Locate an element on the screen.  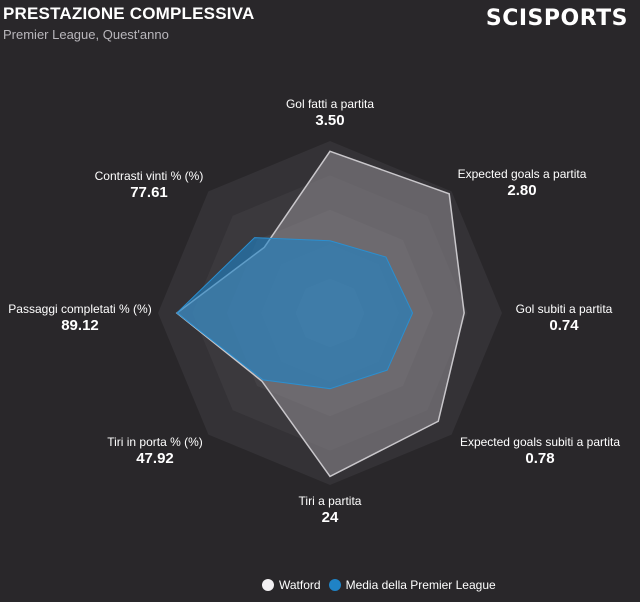
axis-value-4: 0.78 is located at coordinates (539, 458).